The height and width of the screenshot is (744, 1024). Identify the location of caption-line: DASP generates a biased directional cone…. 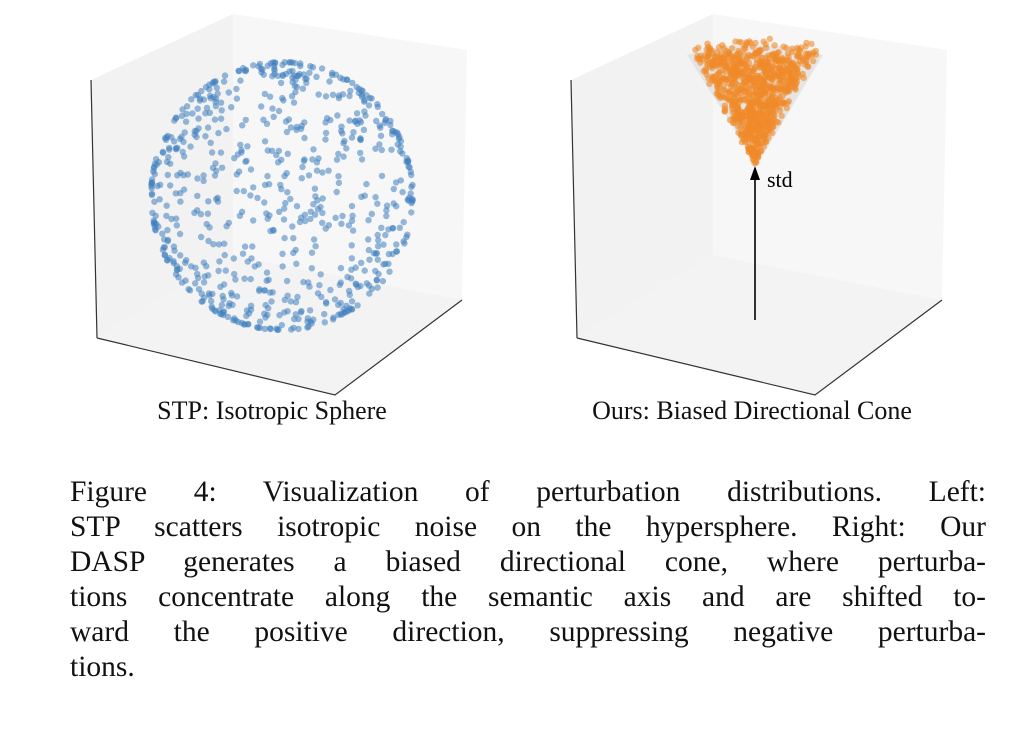
(528, 562).